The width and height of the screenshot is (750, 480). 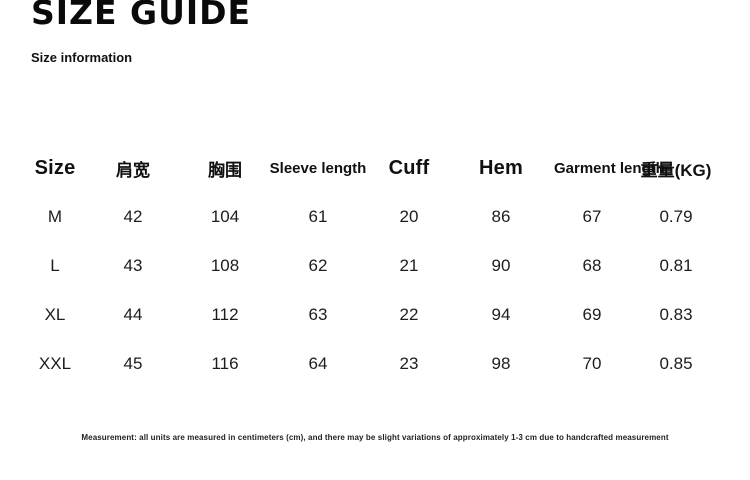 What do you see at coordinates (409, 216) in the screenshot?
I see `table-cell: 20` at bounding box center [409, 216].